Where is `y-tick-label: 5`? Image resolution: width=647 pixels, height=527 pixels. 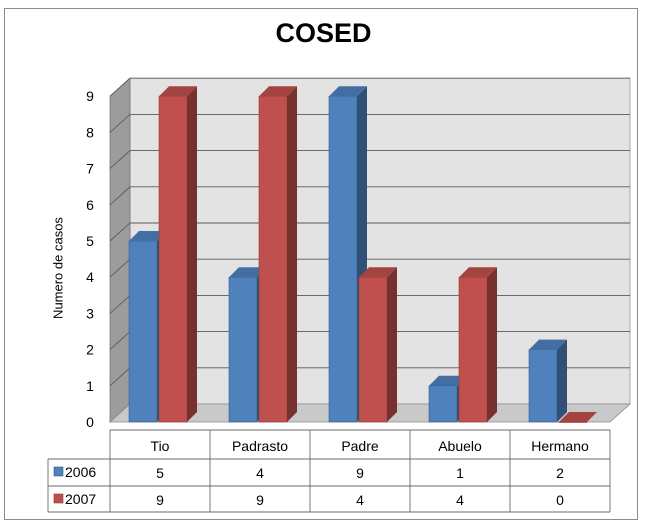 y-tick-label: 5 is located at coordinates (90, 241).